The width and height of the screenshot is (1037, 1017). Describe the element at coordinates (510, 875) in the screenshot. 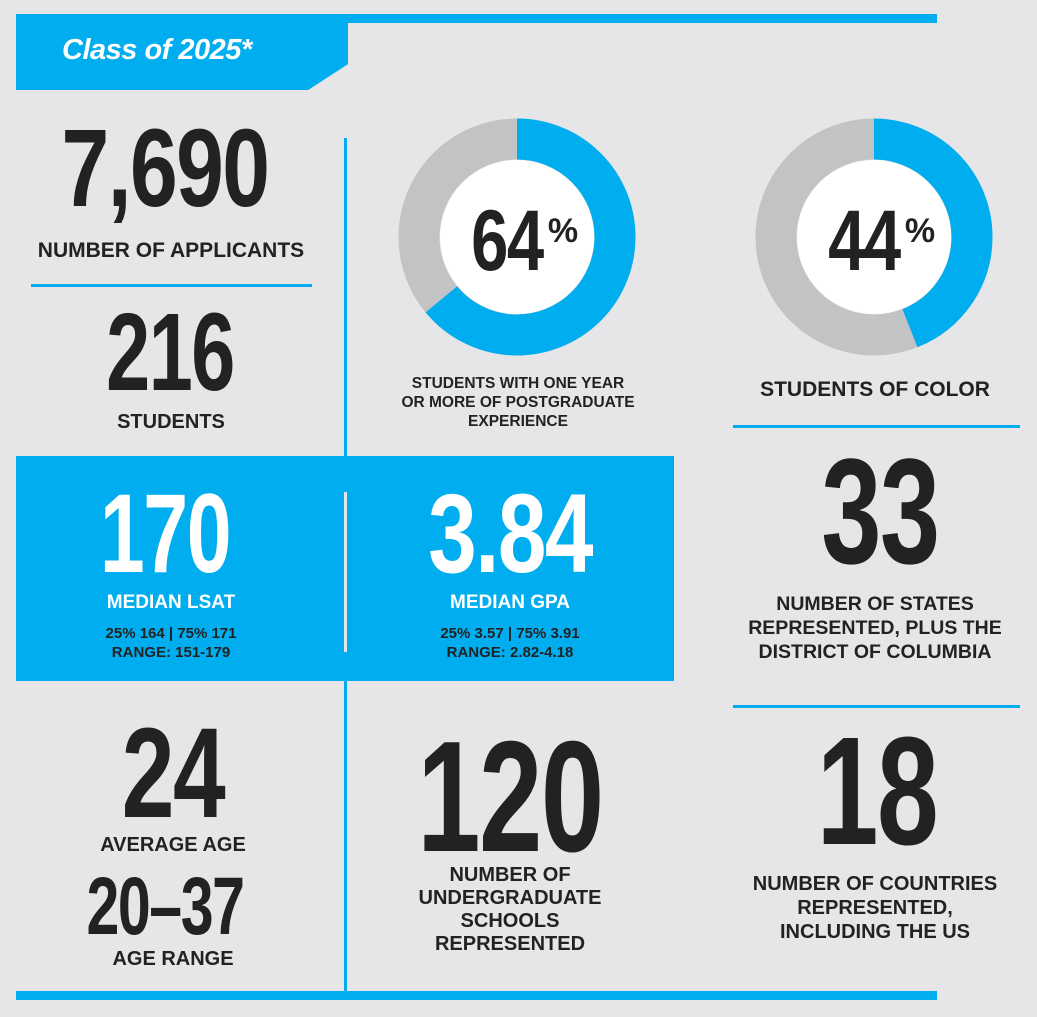

I see `undergrad-label-line1: NUMBER OF` at that location.